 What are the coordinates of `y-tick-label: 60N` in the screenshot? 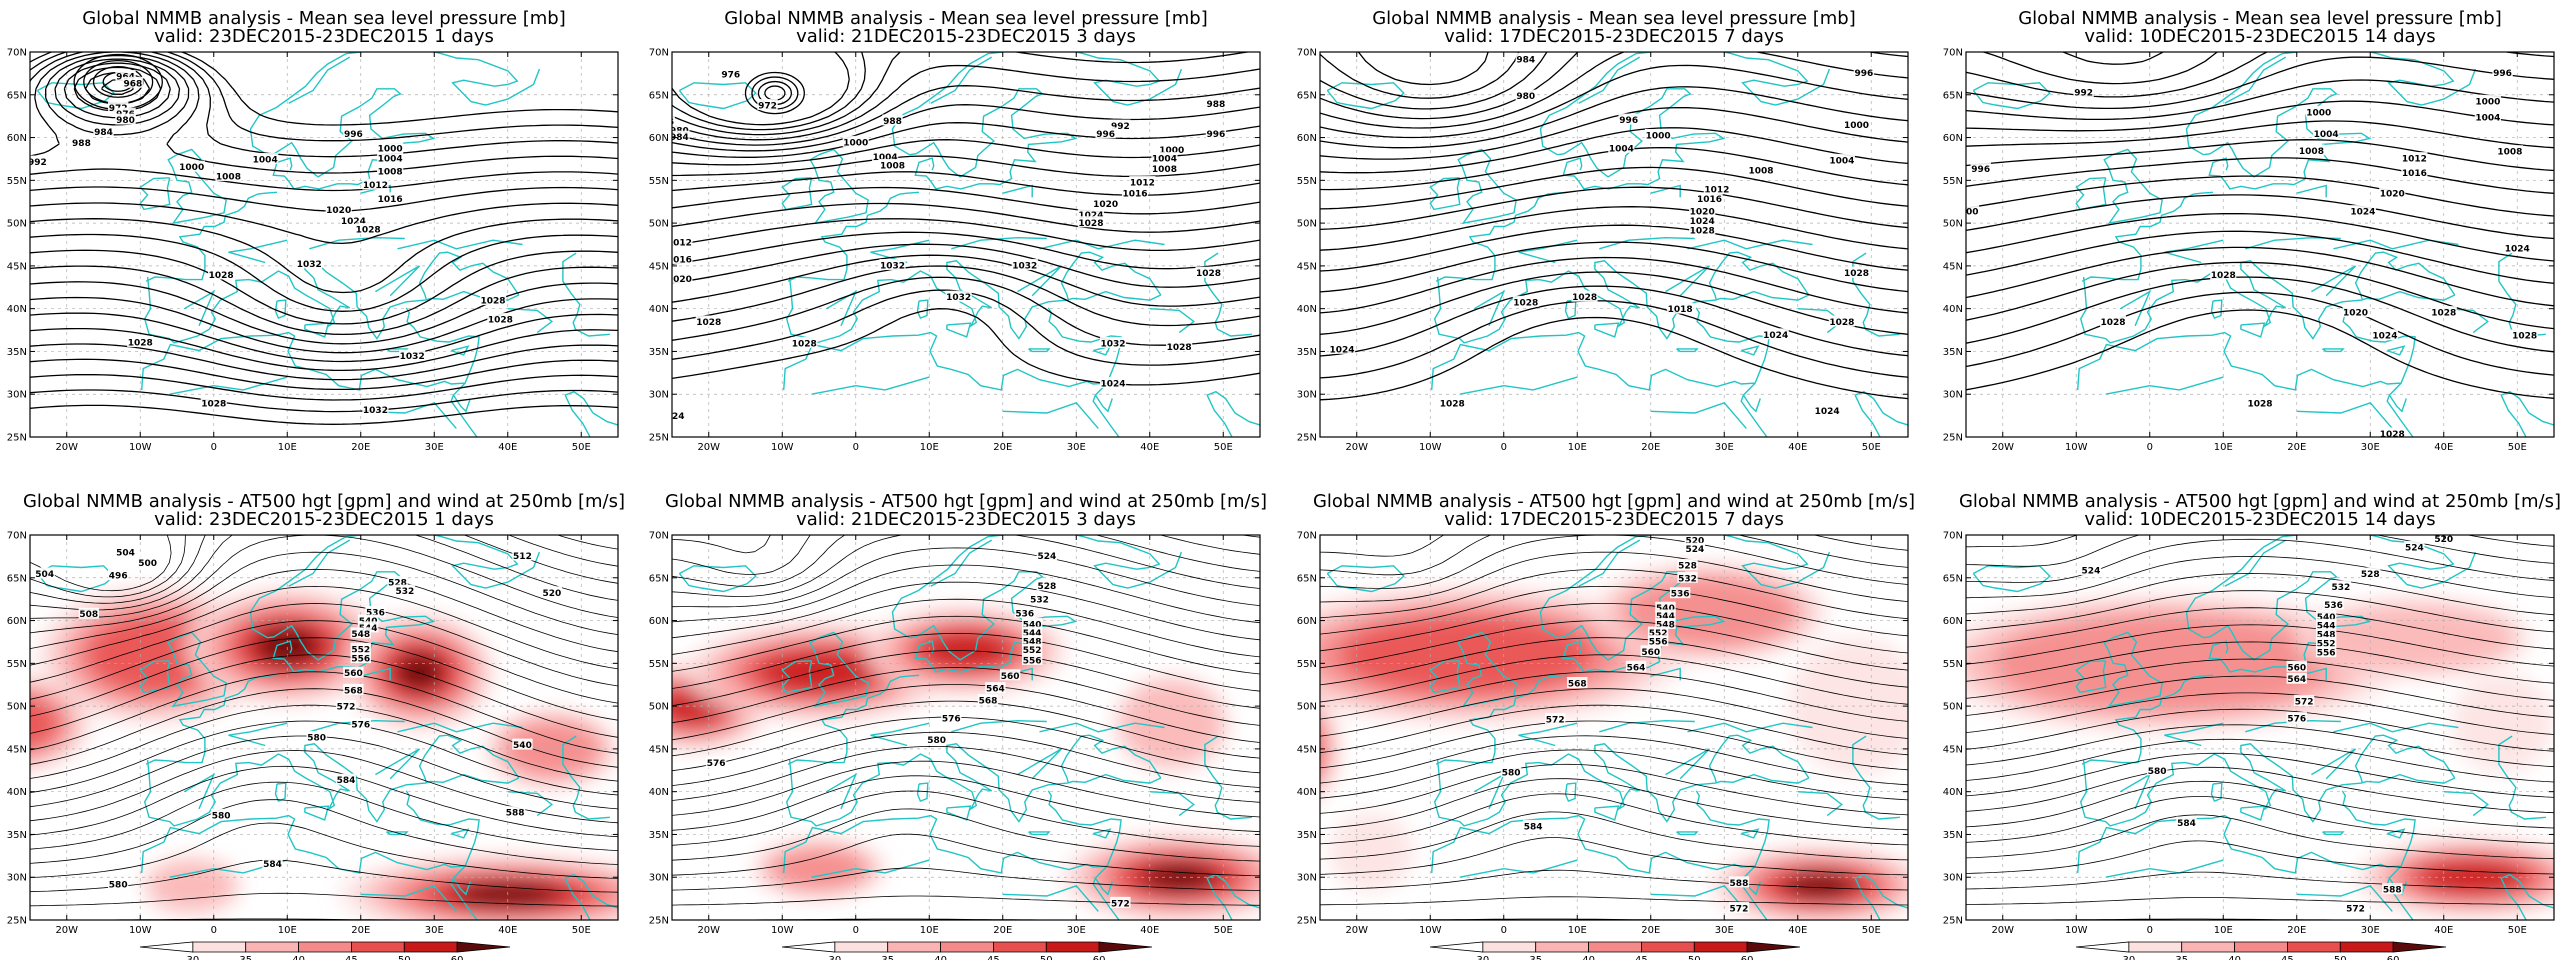 It's located at (1307, 621).